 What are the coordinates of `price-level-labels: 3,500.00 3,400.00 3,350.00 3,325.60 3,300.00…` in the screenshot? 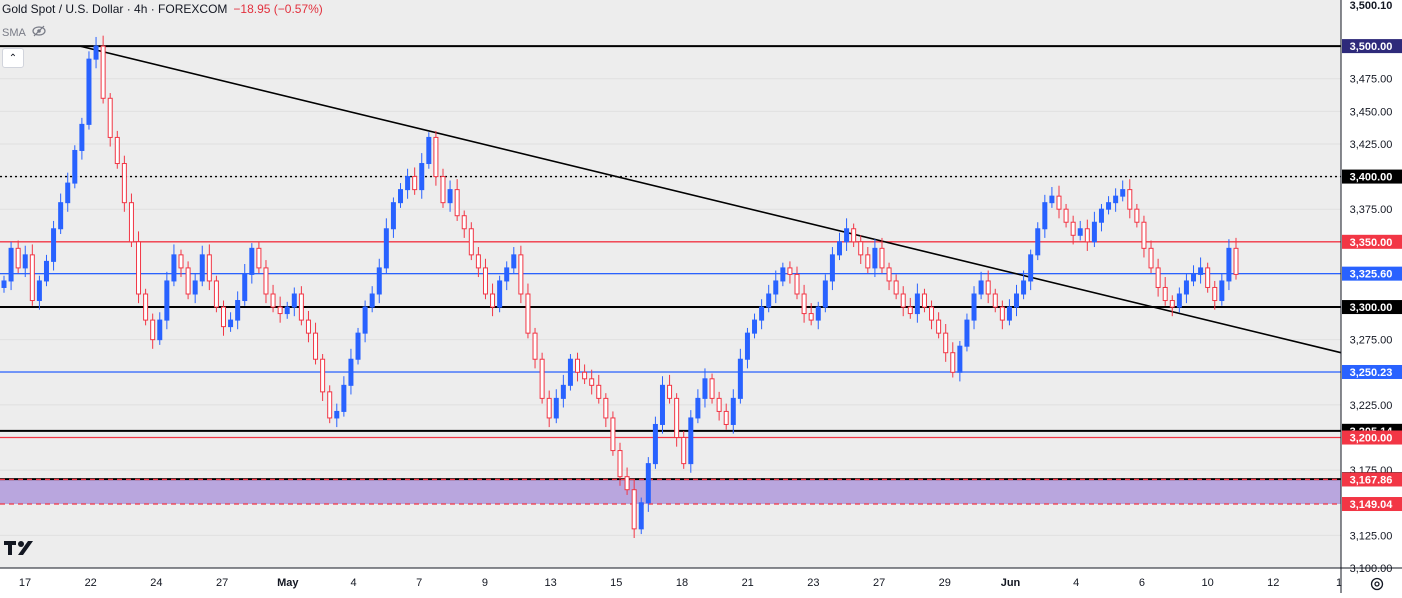 It's located at (1372, 256).